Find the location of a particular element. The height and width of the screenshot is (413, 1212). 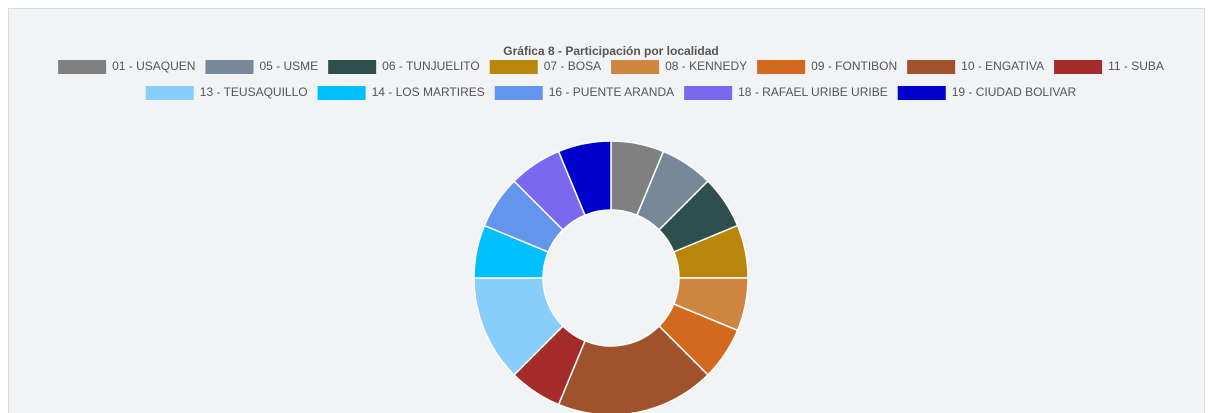

legend-label: 18 - RAFAEL URIBE URIBE is located at coordinates (813, 92).